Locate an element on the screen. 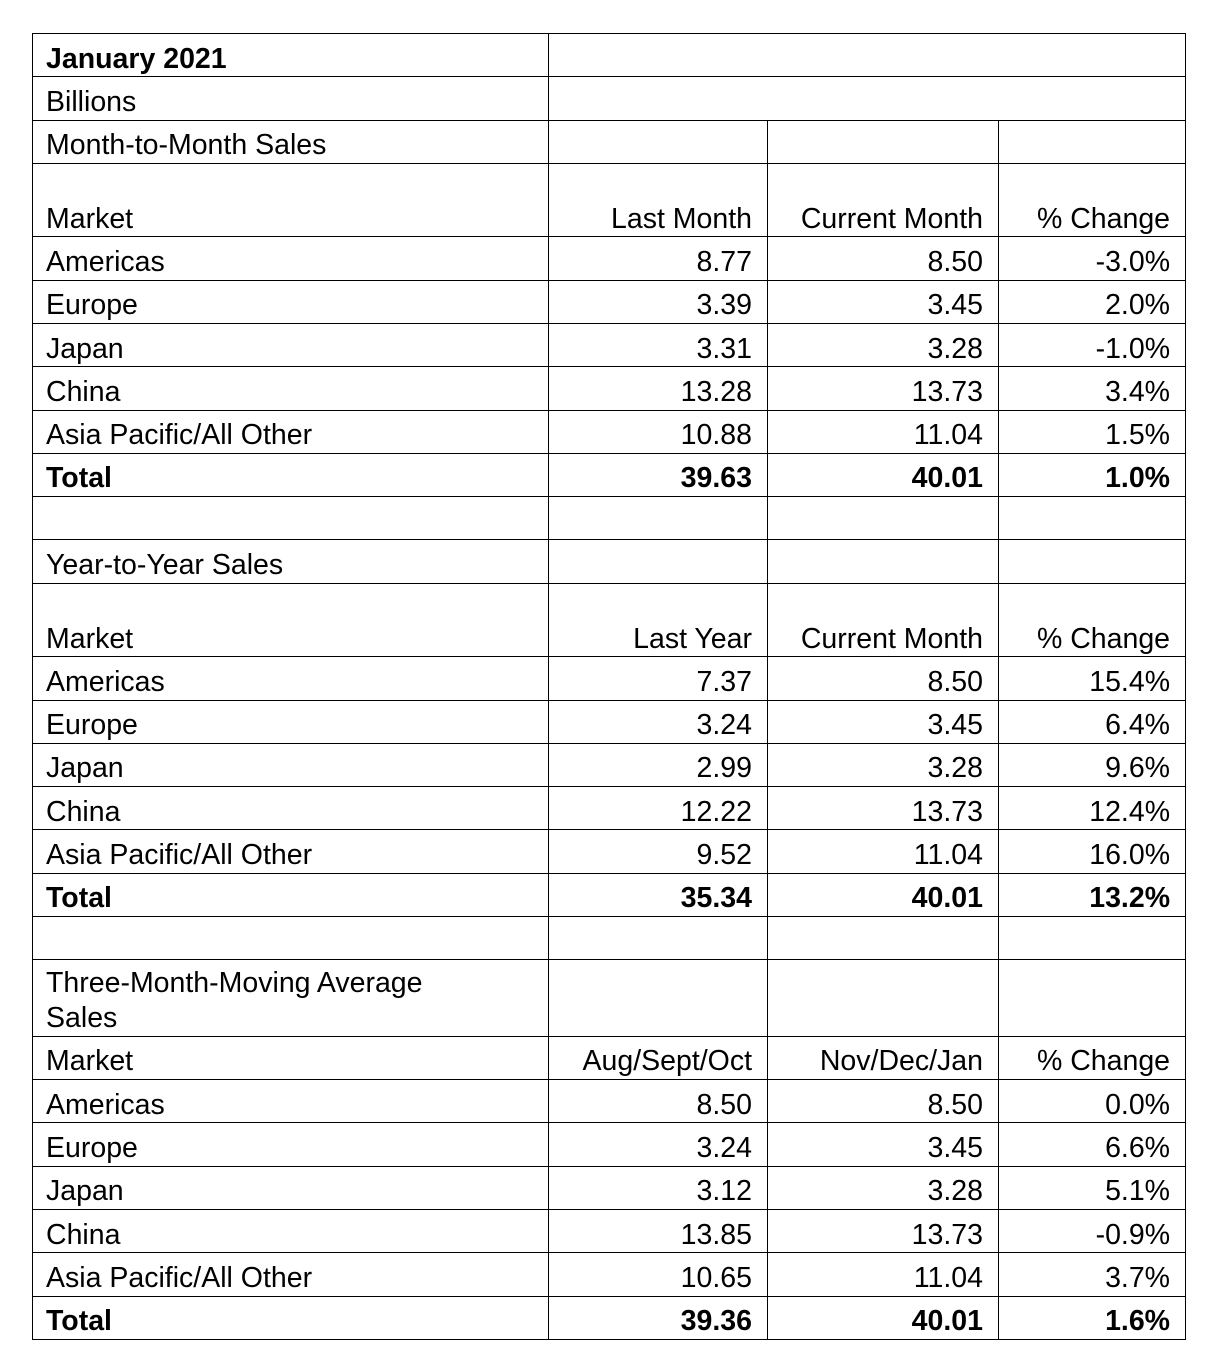 This screenshot has width=1218, height=1370. table-row: Americas 8.50 8.50 0.0% is located at coordinates (609, 1101).